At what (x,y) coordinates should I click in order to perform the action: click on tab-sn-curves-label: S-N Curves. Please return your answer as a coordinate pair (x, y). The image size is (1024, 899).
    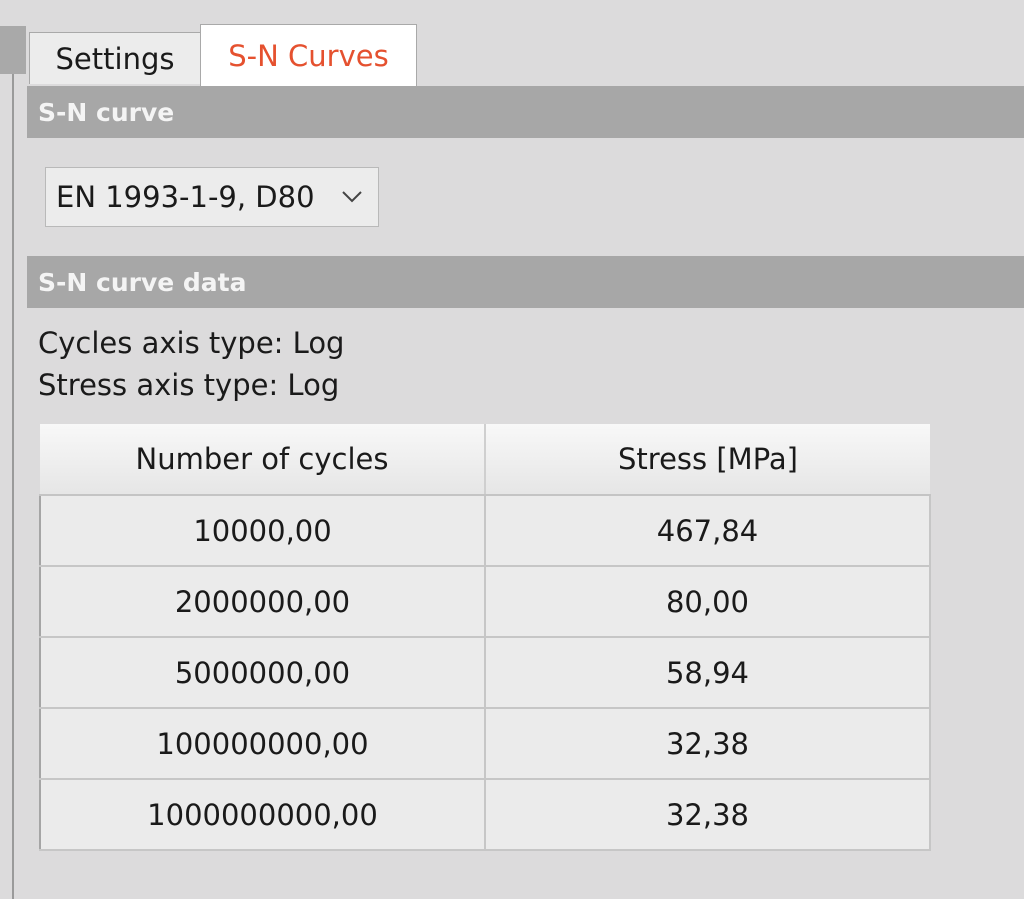
    Looking at the image, I should click on (308, 55).